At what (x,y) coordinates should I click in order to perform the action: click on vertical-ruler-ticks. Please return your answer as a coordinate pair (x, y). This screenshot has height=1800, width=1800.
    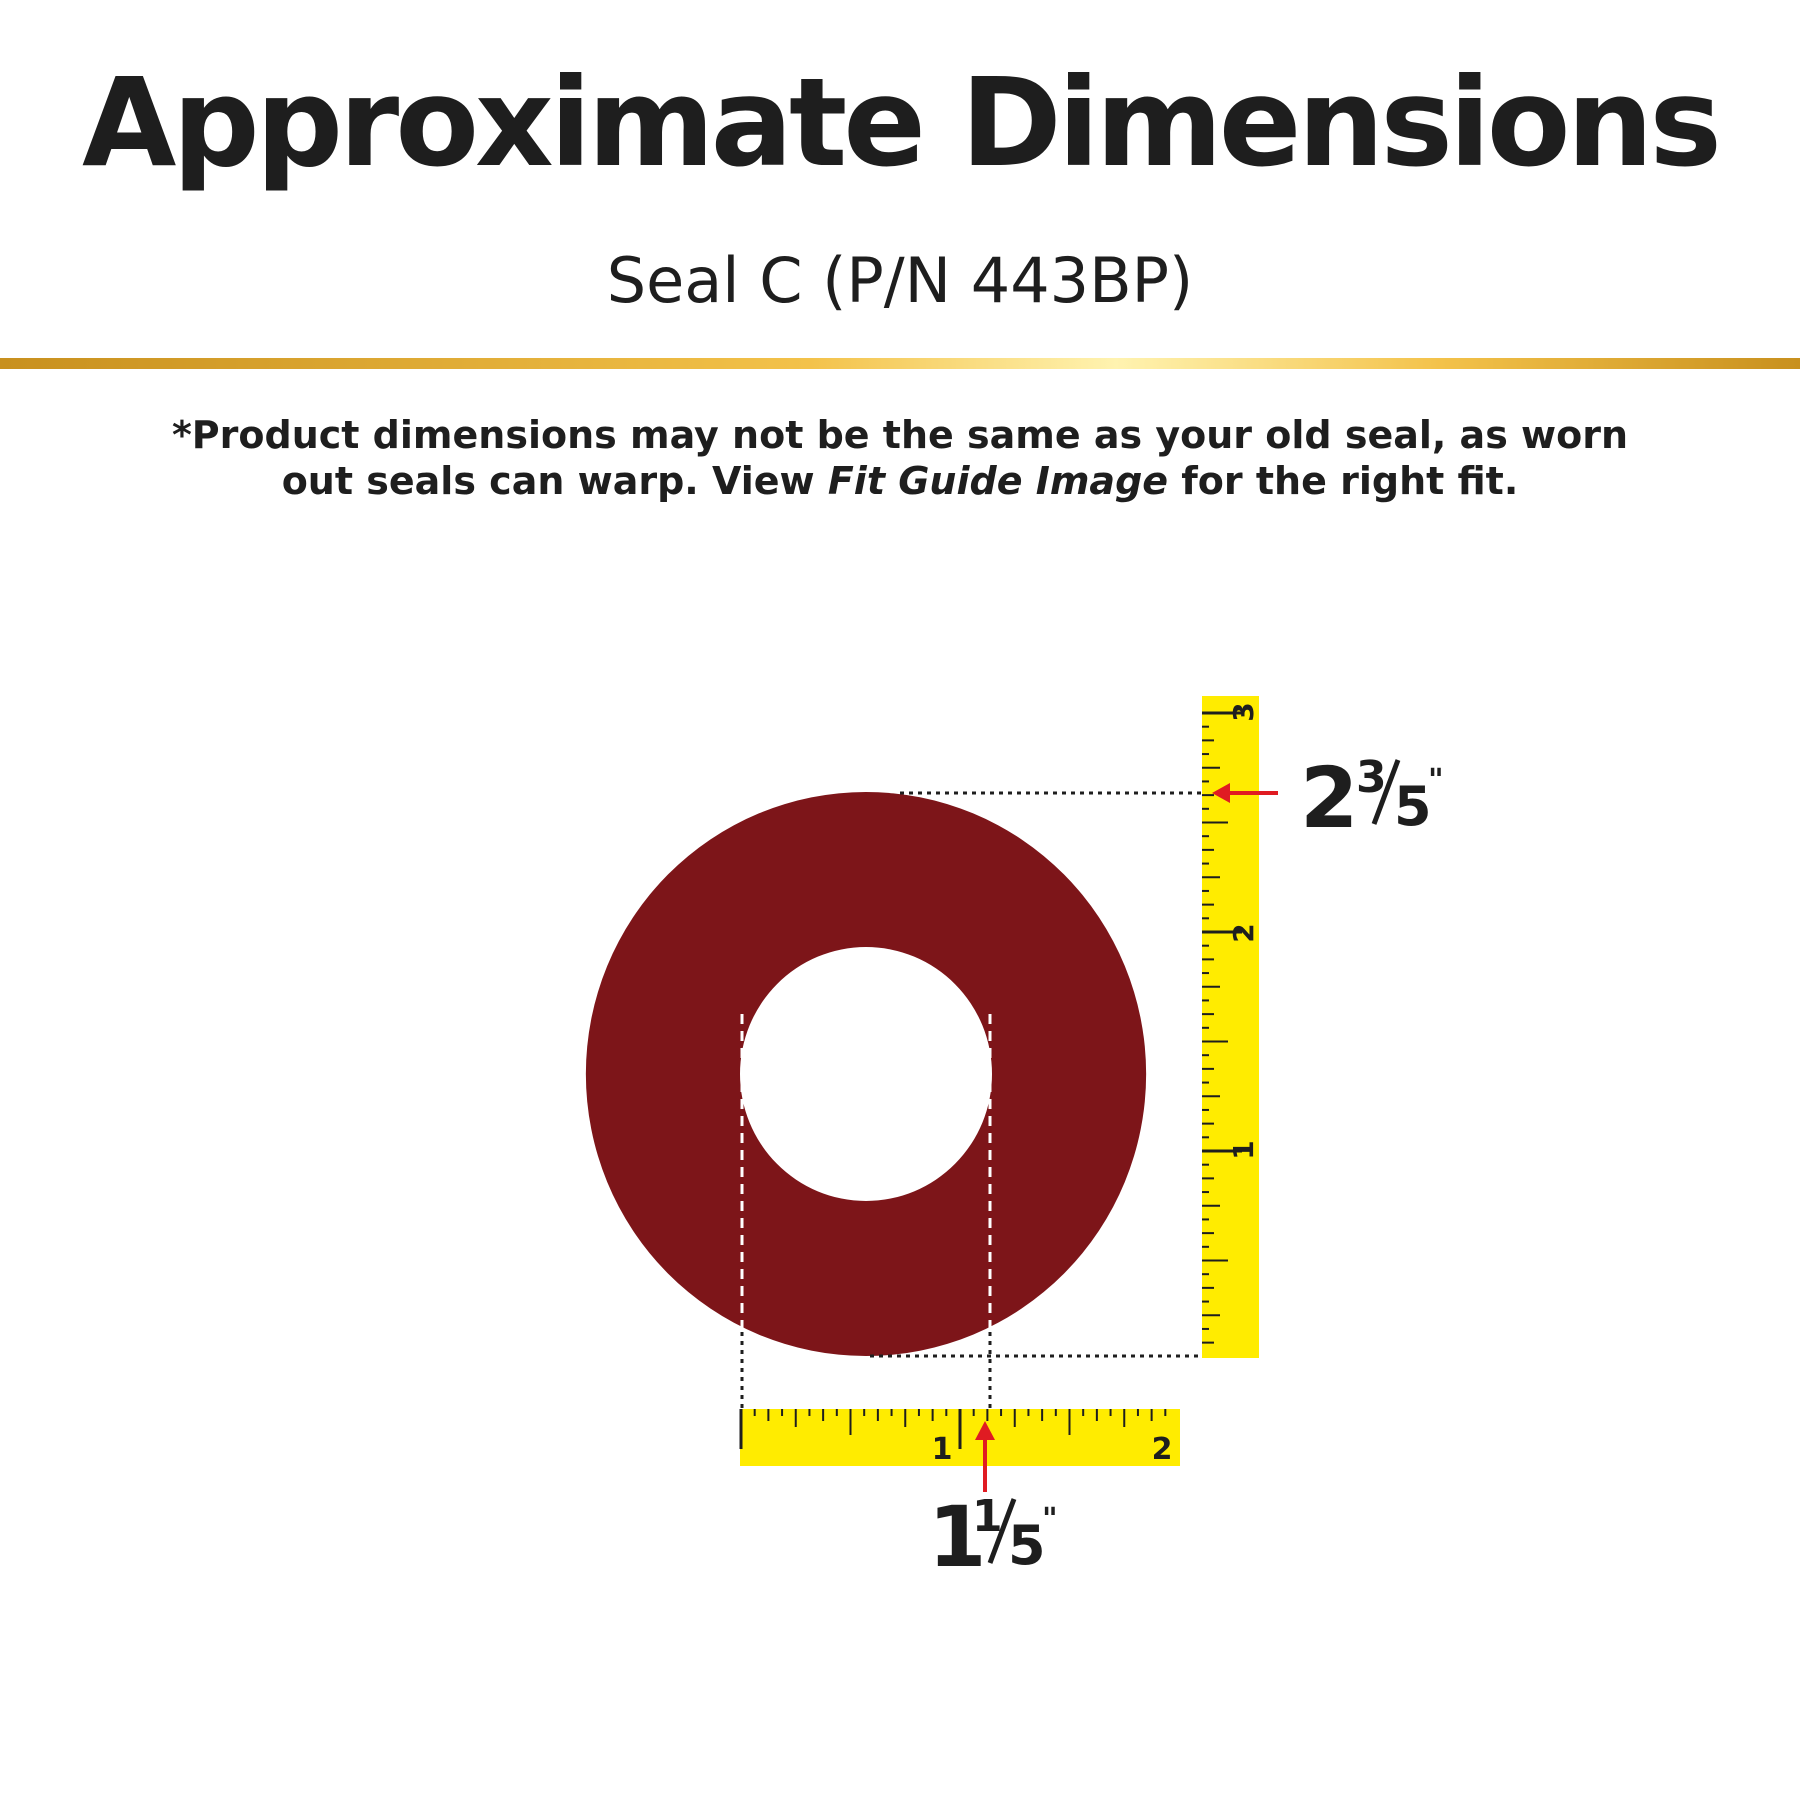
    Looking at the image, I should click on (1222, 1027).